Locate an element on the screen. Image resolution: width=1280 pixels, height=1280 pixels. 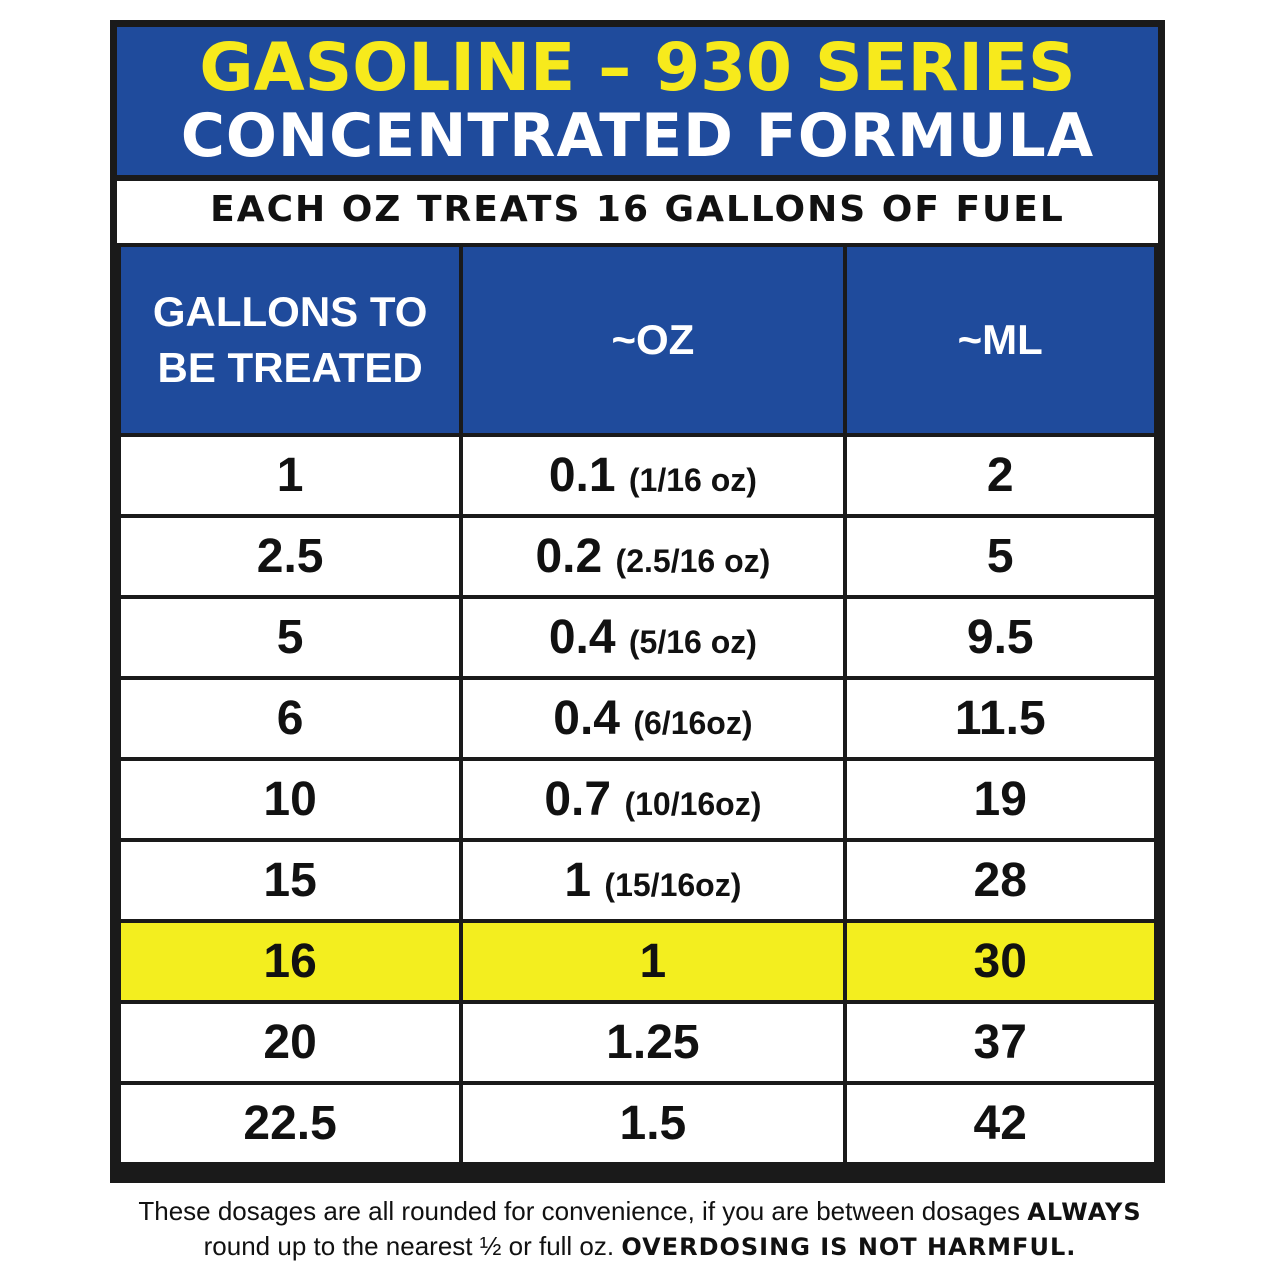
oz-cell: 0.4 (5/16 oz) is located at coordinates (653, 637).